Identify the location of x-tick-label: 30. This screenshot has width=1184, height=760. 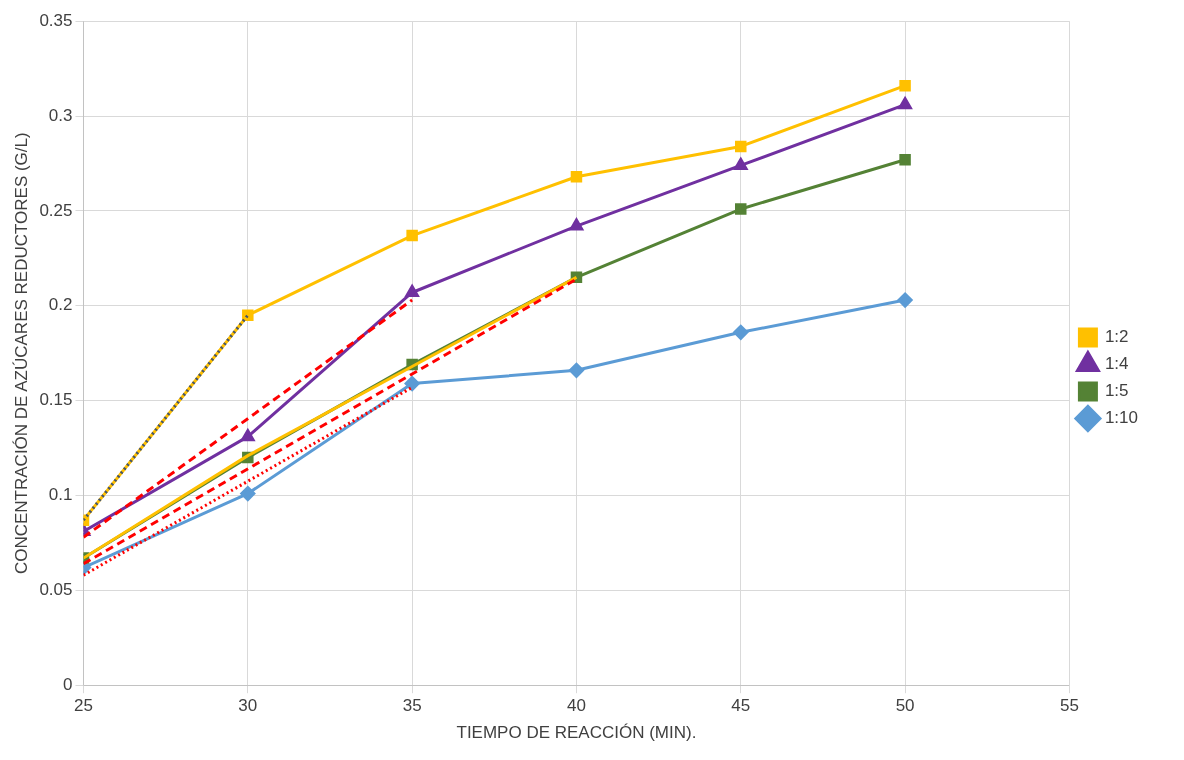
(248, 706).